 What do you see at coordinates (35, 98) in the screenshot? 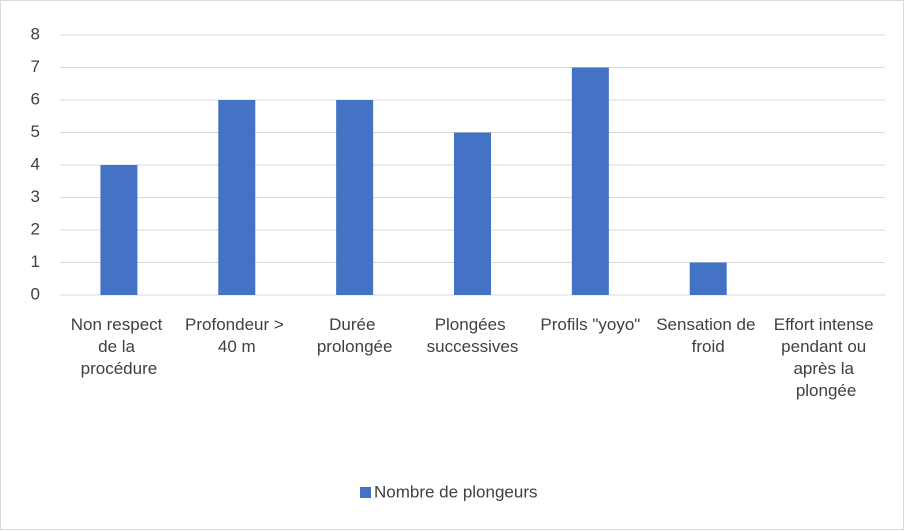
I see `y-tick-label: 6` at bounding box center [35, 98].